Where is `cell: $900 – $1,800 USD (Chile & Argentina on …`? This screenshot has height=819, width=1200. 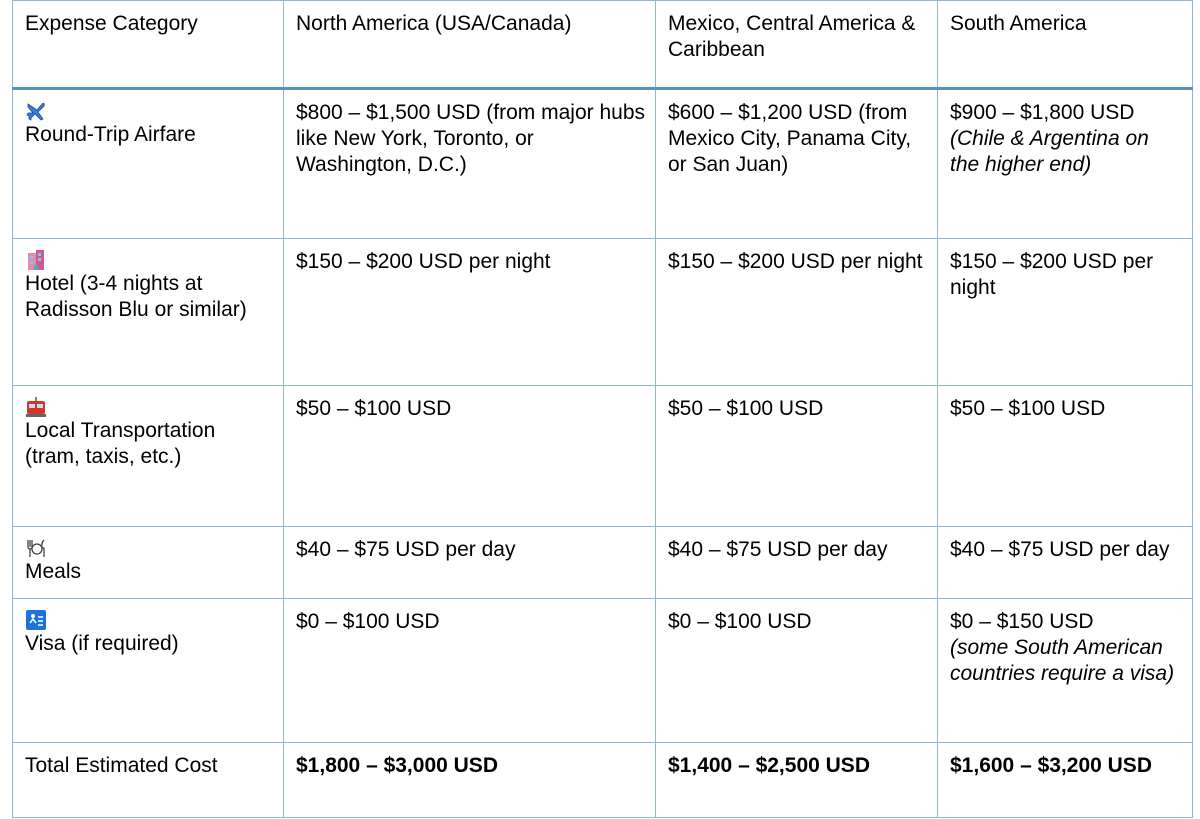
cell: $900 – $1,800 USD (Chile & Argentina on … is located at coordinates (1065, 163).